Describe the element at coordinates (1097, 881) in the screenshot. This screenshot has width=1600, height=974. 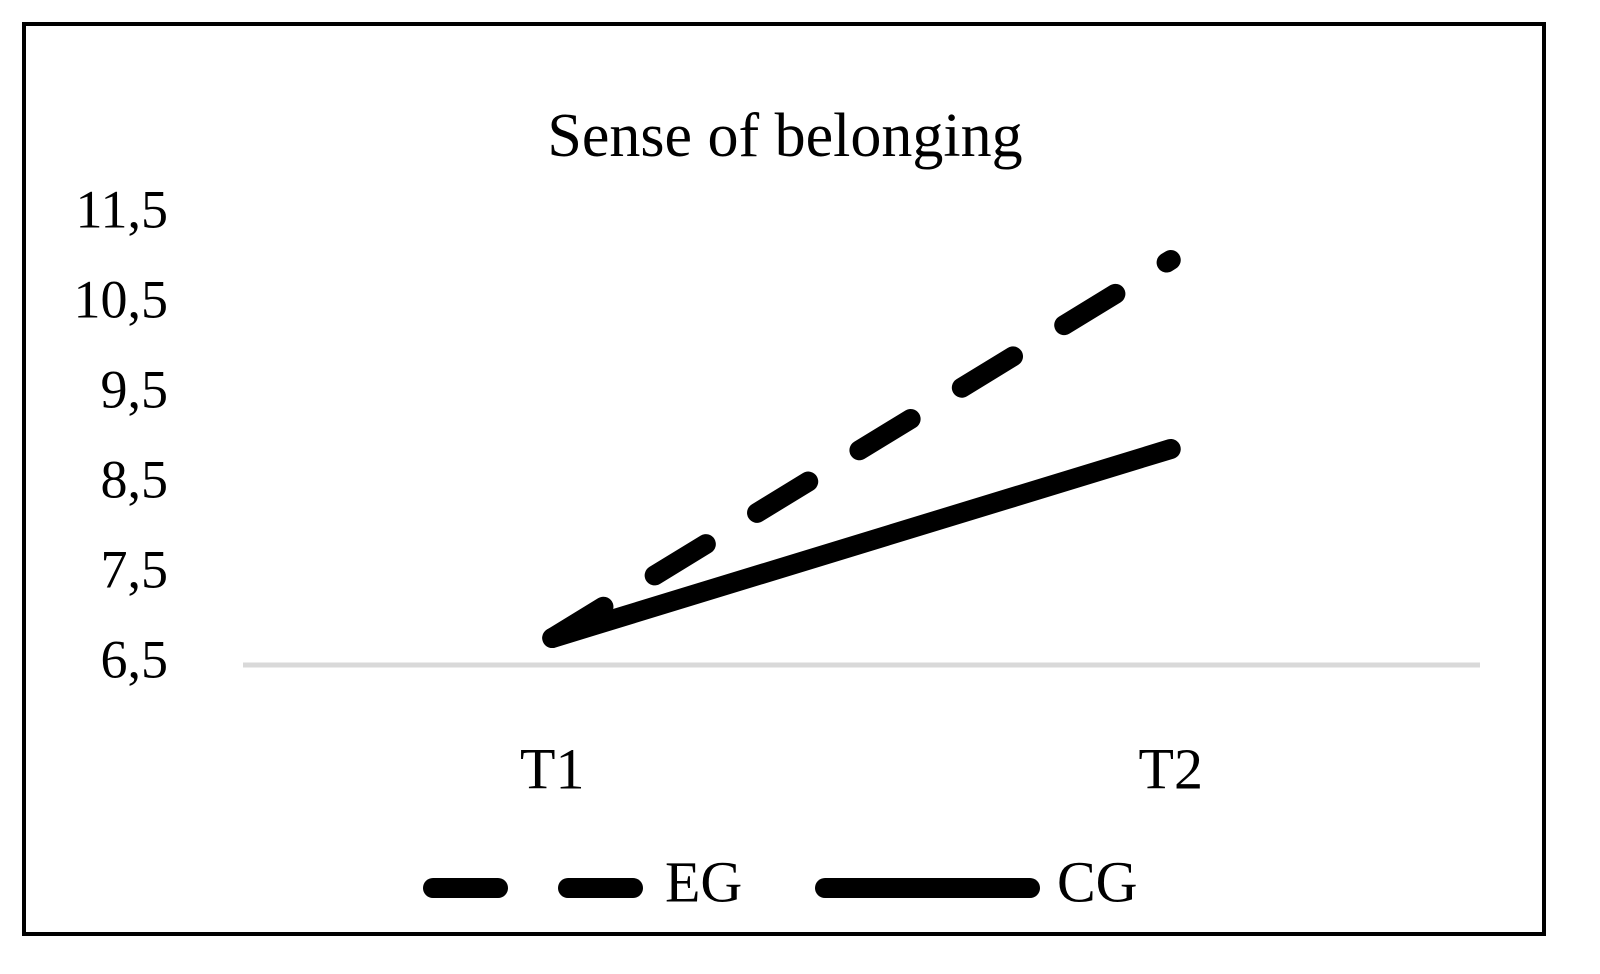
I see `legend-label: CG` at that location.